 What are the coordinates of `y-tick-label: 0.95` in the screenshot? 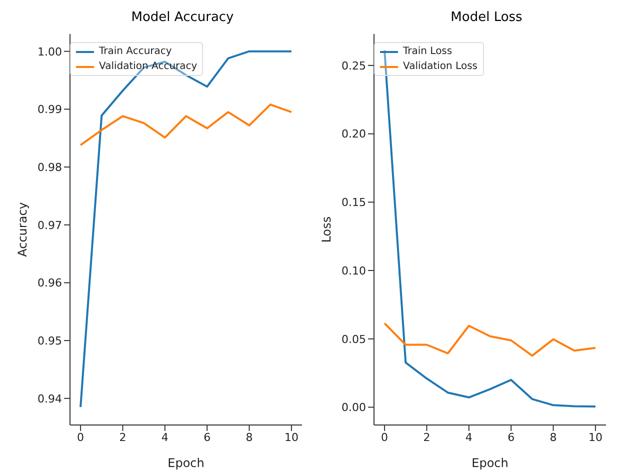 It's located at (50, 341).